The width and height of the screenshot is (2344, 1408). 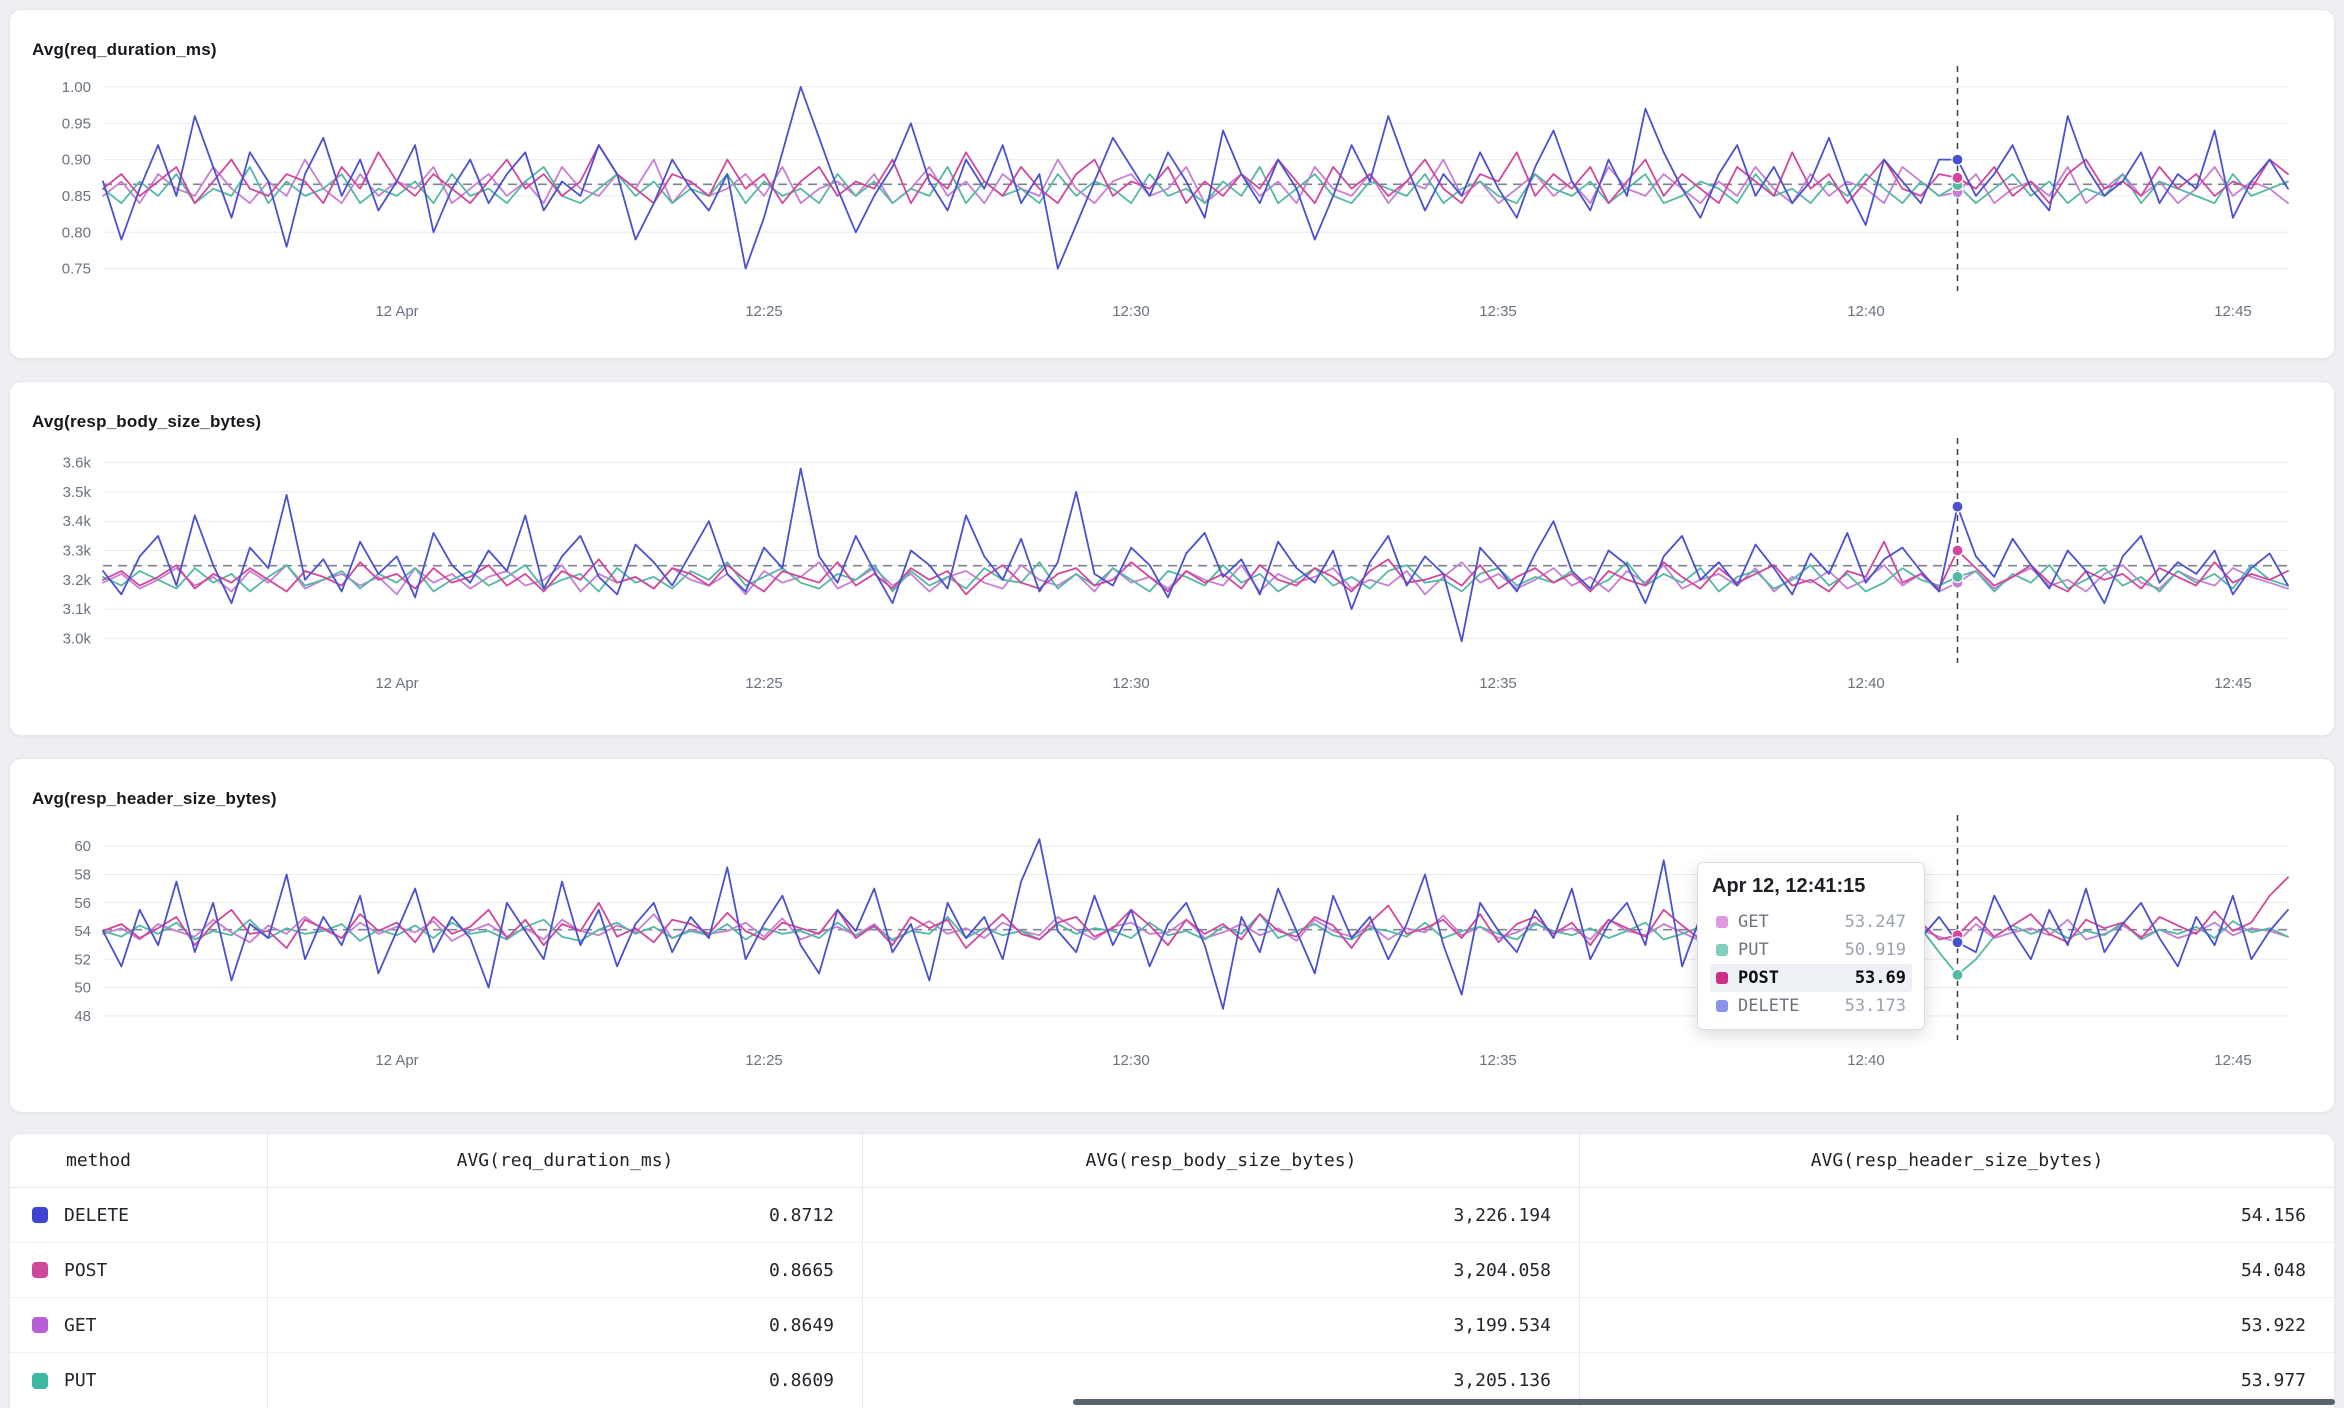 I want to click on y-axis-tick-label: 3.6k, so click(x=77, y=463).